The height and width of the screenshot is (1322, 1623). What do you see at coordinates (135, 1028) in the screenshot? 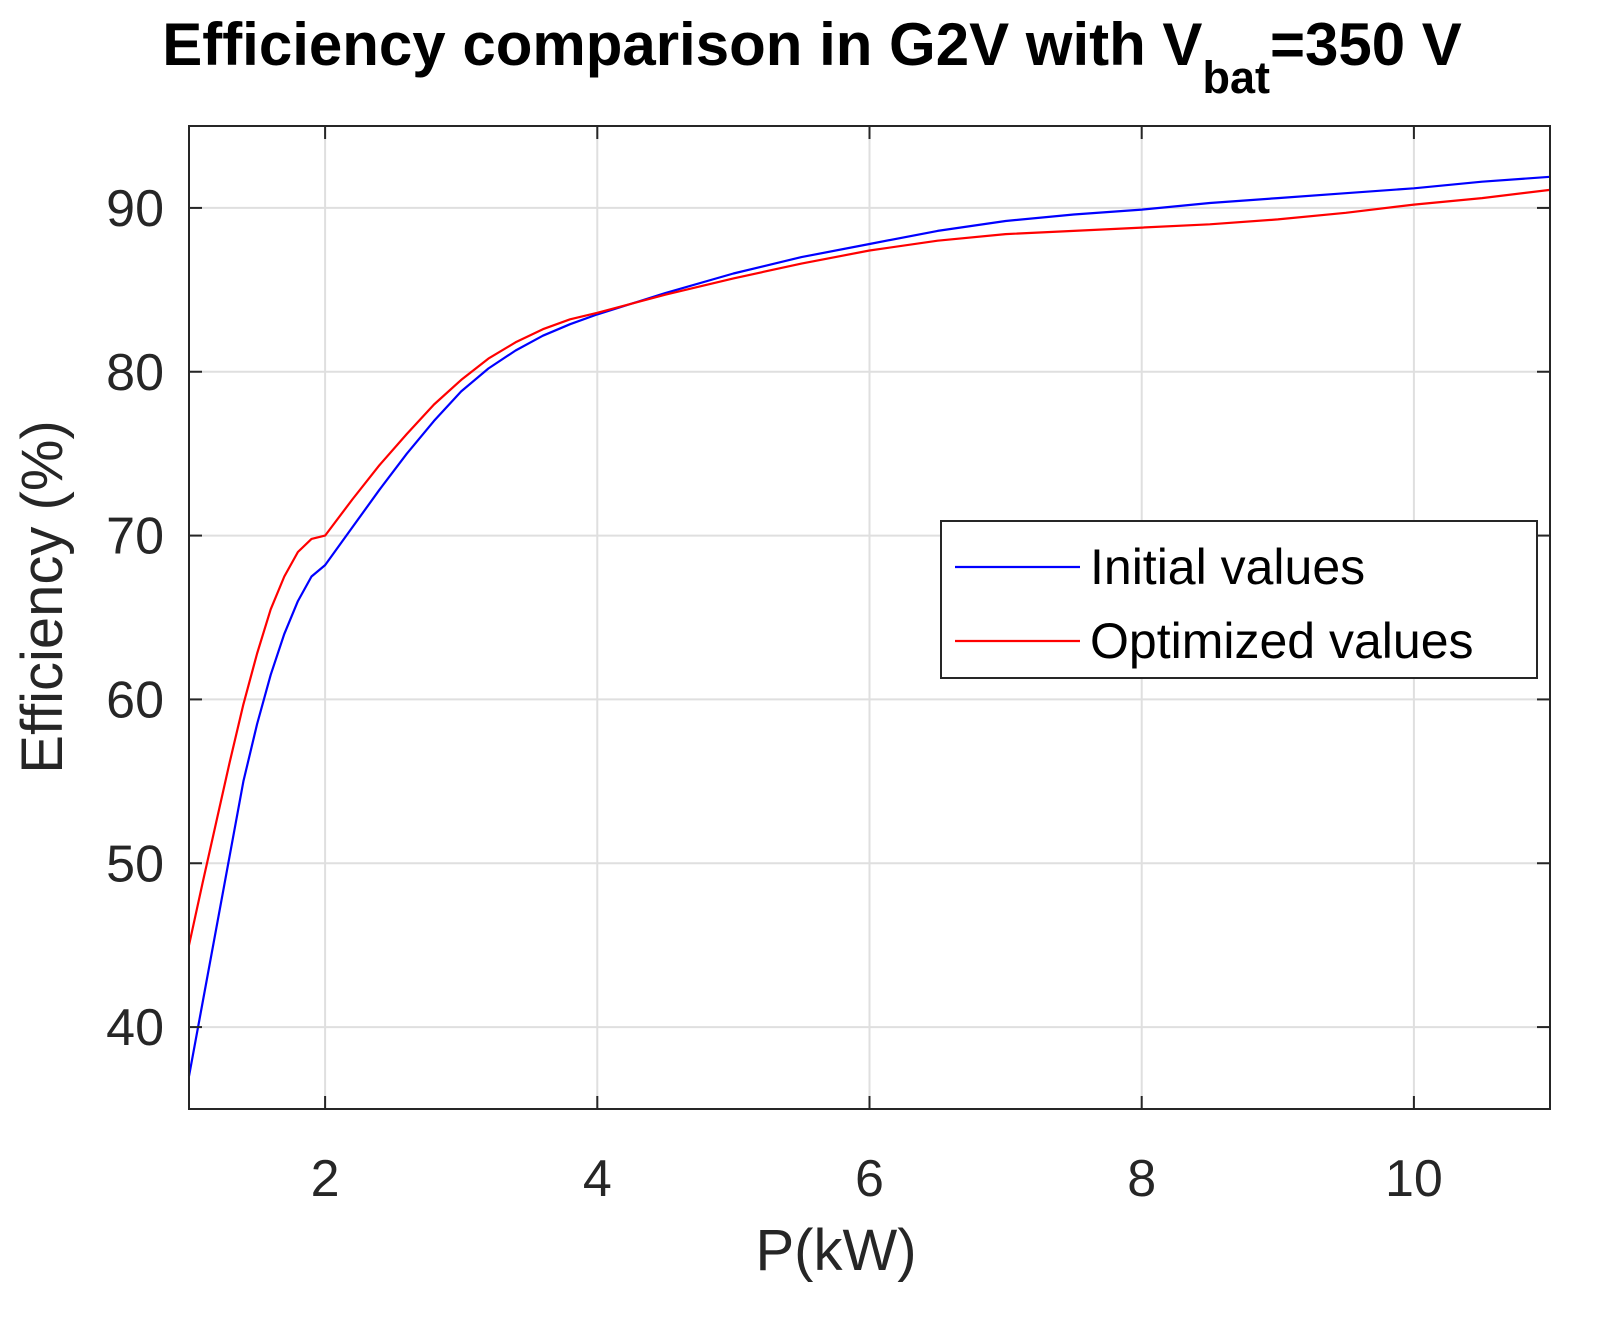
I see `y-tick-label: 40` at bounding box center [135, 1028].